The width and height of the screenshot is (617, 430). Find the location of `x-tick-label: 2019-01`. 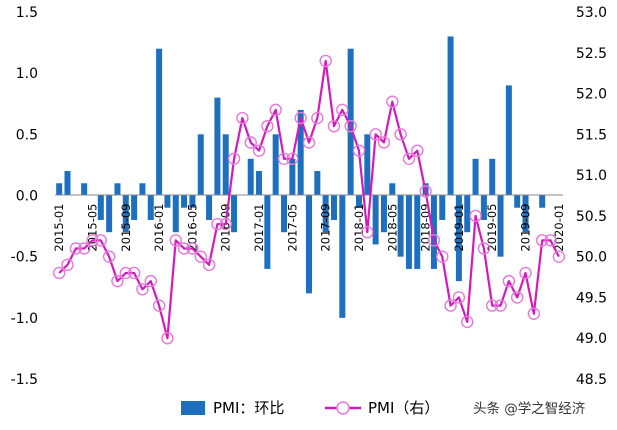

x-tick-label: 2019-01 is located at coordinates (459, 228).